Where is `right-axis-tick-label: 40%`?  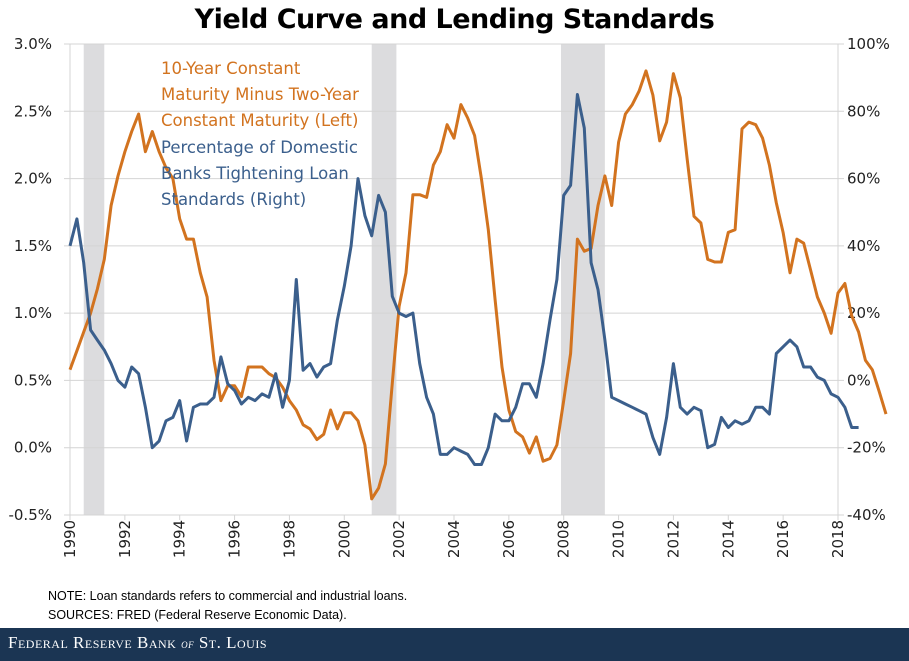
right-axis-tick-label: 40% is located at coordinates (863, 246).